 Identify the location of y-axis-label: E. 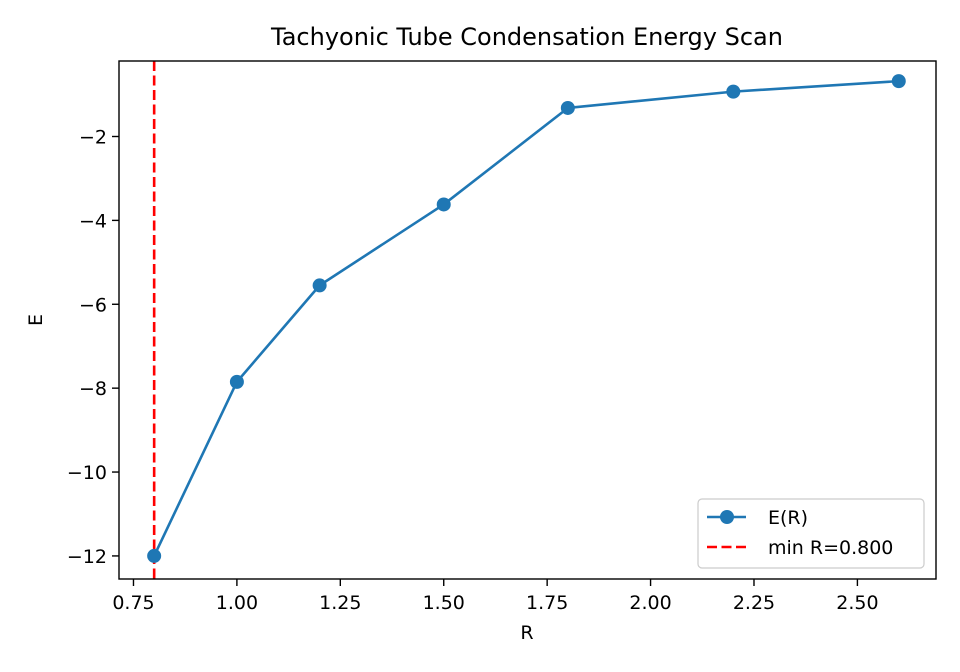
(36, 320).